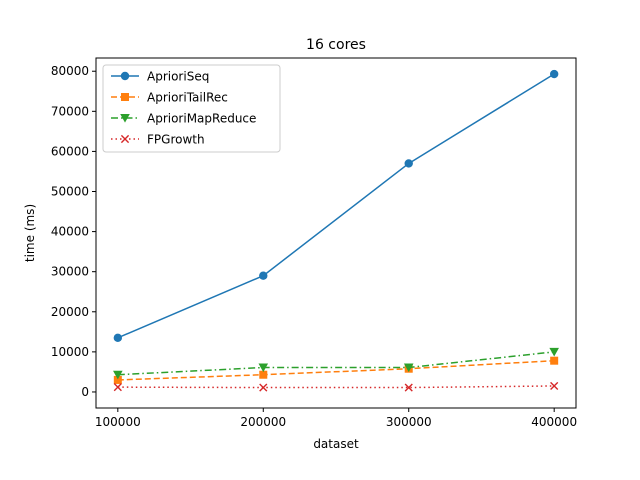  Describe the element at coordinates (70, 71) in the screenshot. I see `y-tick-label: 80000` at that location.